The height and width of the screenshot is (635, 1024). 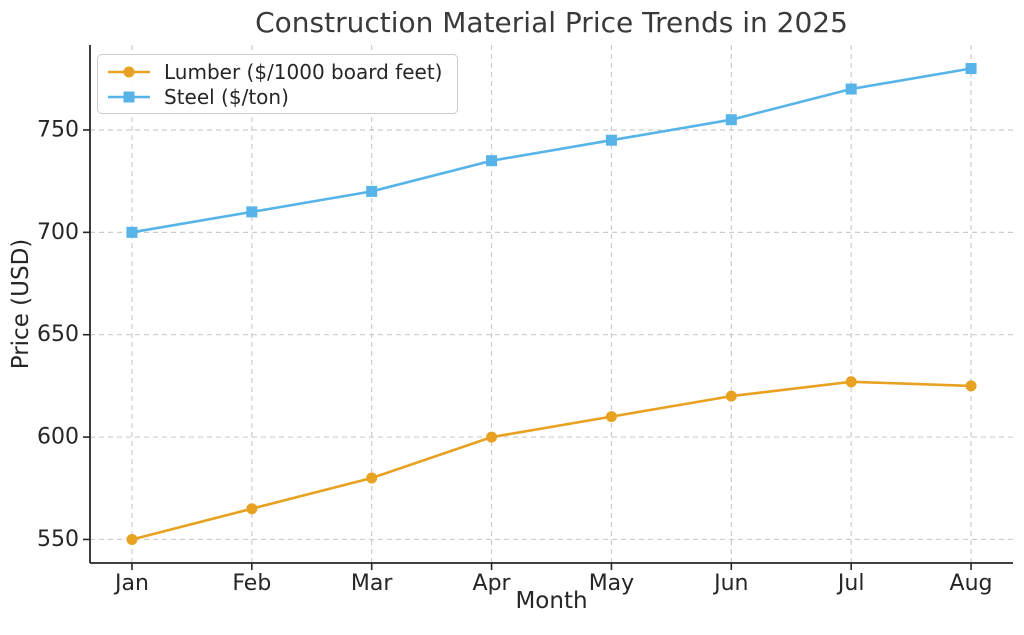 I want to click on legend-item-lumber: Lumber ($/1000 board feet), so click(x=274, y=71).